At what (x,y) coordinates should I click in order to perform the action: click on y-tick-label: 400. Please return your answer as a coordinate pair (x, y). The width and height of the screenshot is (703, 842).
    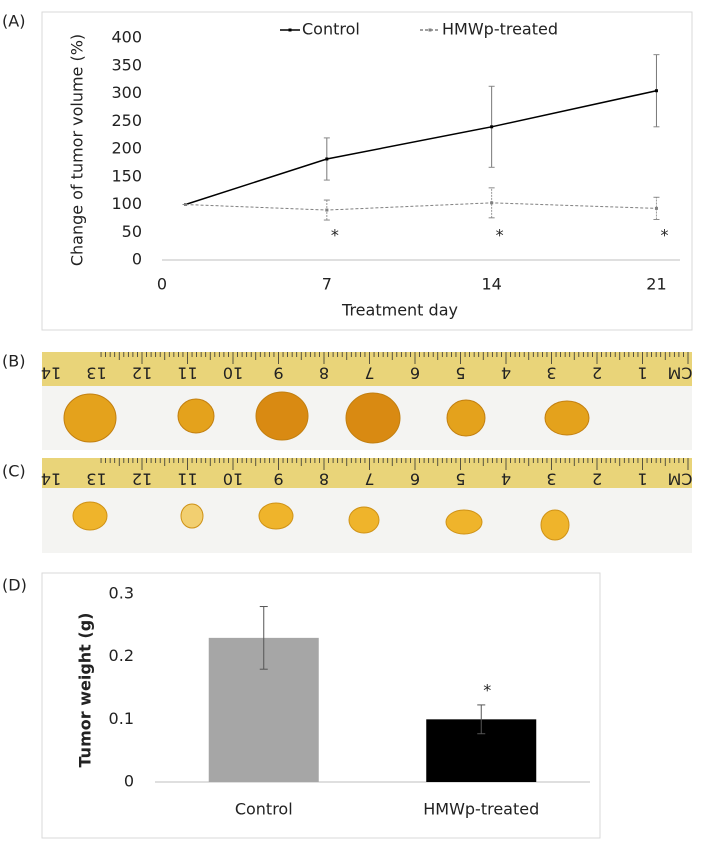
    Looking at the image, I should click on (126, 37).